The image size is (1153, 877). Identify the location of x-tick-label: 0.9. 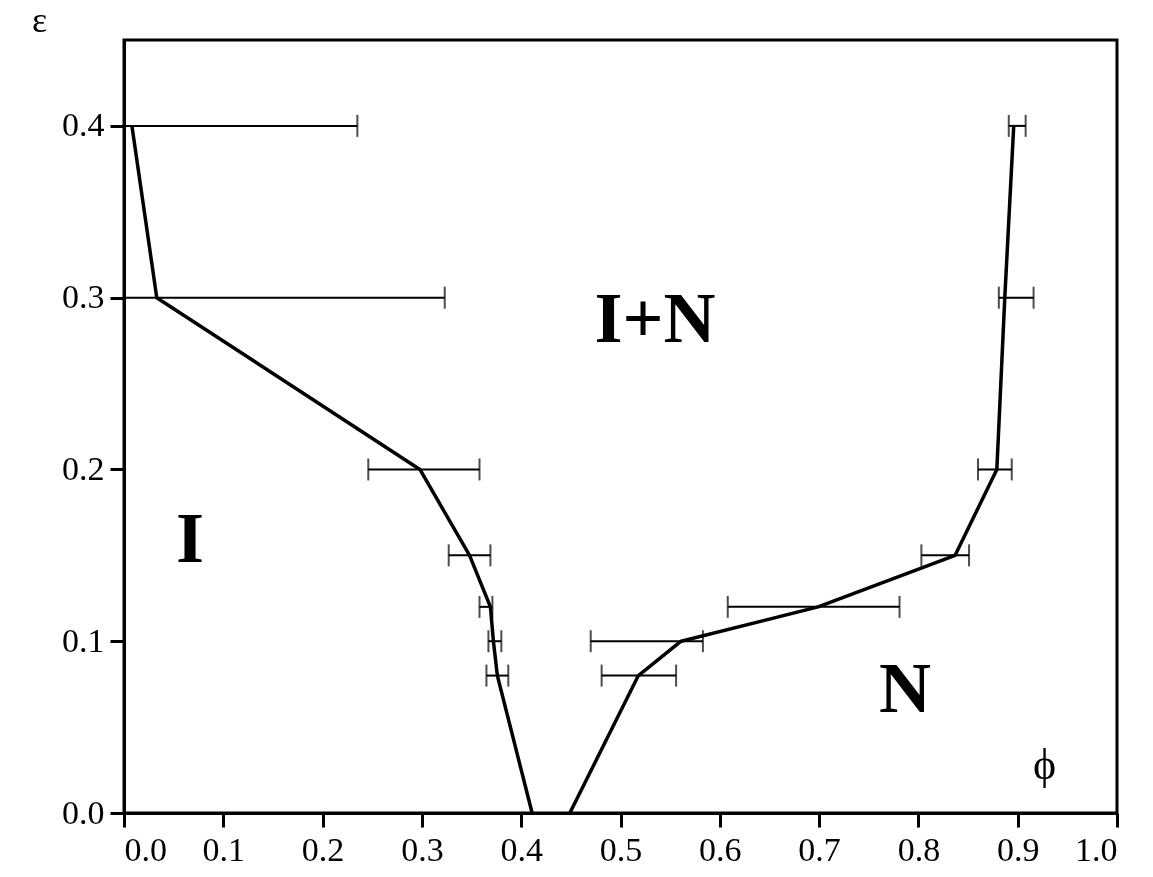
(1018, 849).